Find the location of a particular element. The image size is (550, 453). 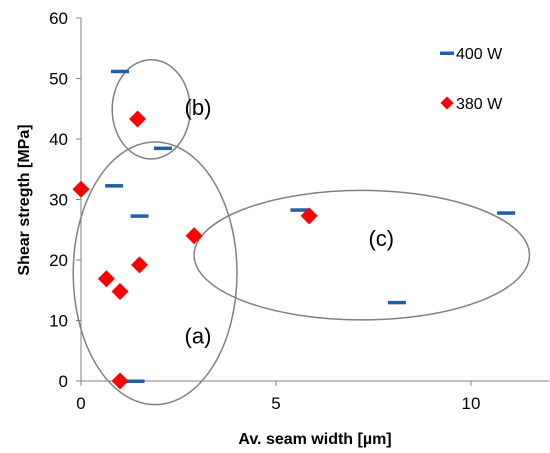

y-tick-label: 10 is located at coordinates (58, 321).